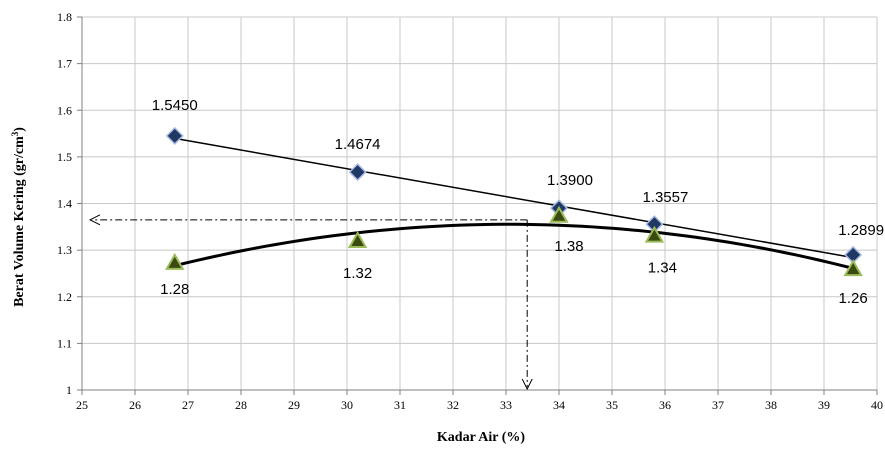 This screenshot has width=885, height=450. I want to click on horizontal-guide-arrow, so click(94, 220).